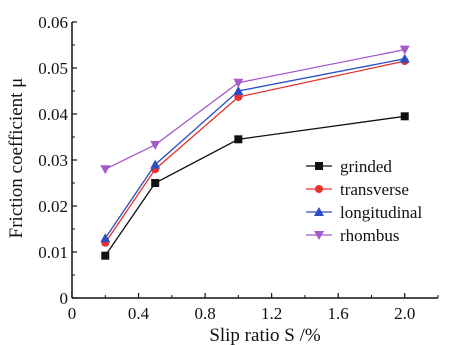  I want to click on legend-item-longitudinal: longitudinal, so click(364, 212).